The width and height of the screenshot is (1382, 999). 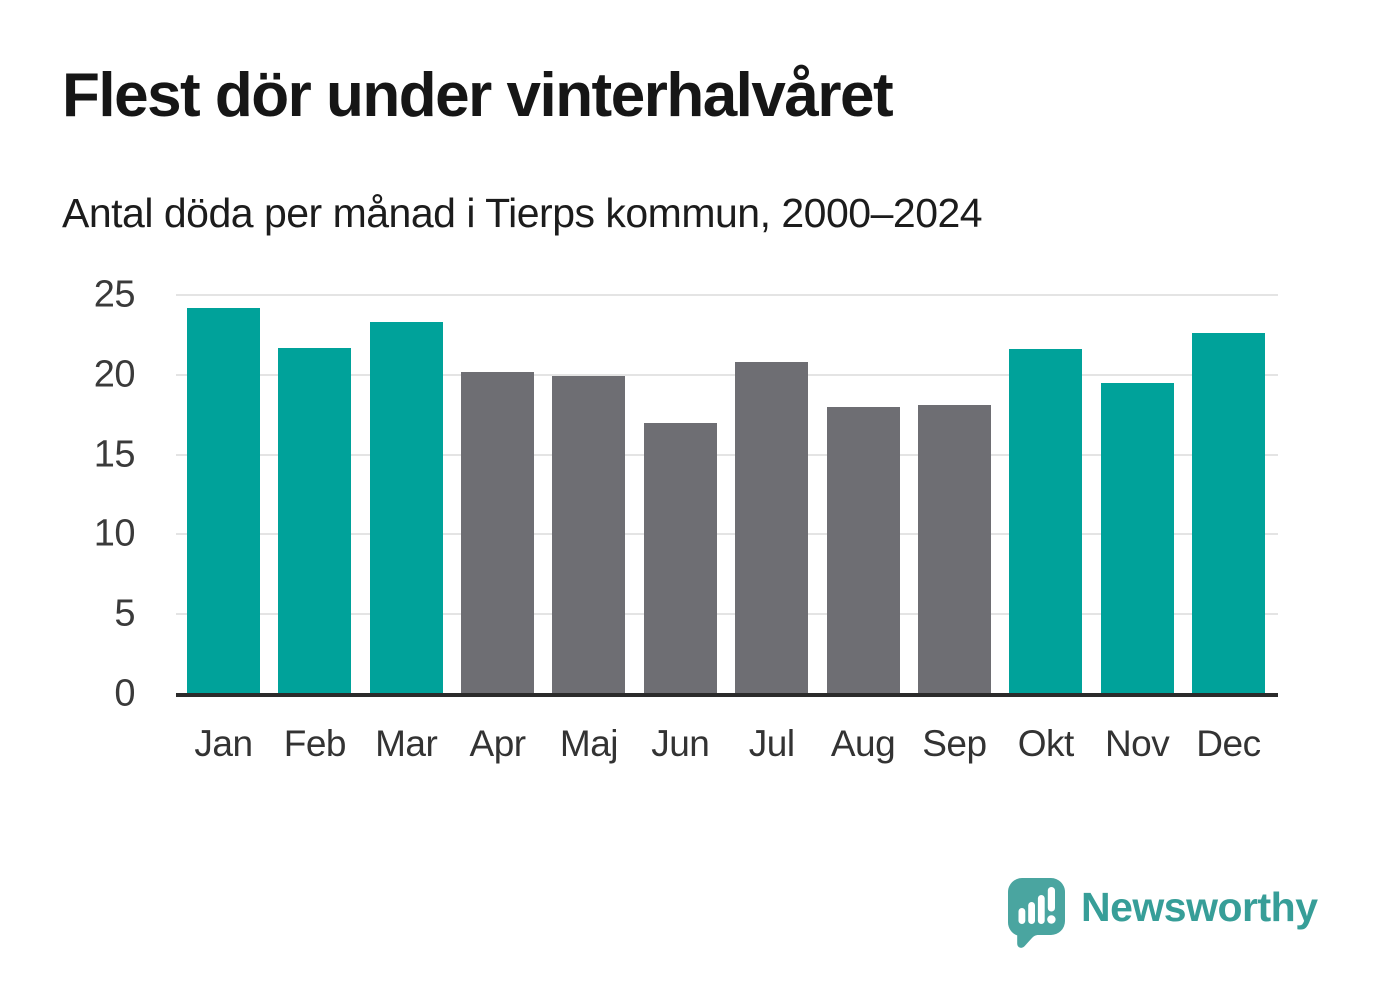 I want to click on bar-slot: Nov, so click(x=1137, y=529).